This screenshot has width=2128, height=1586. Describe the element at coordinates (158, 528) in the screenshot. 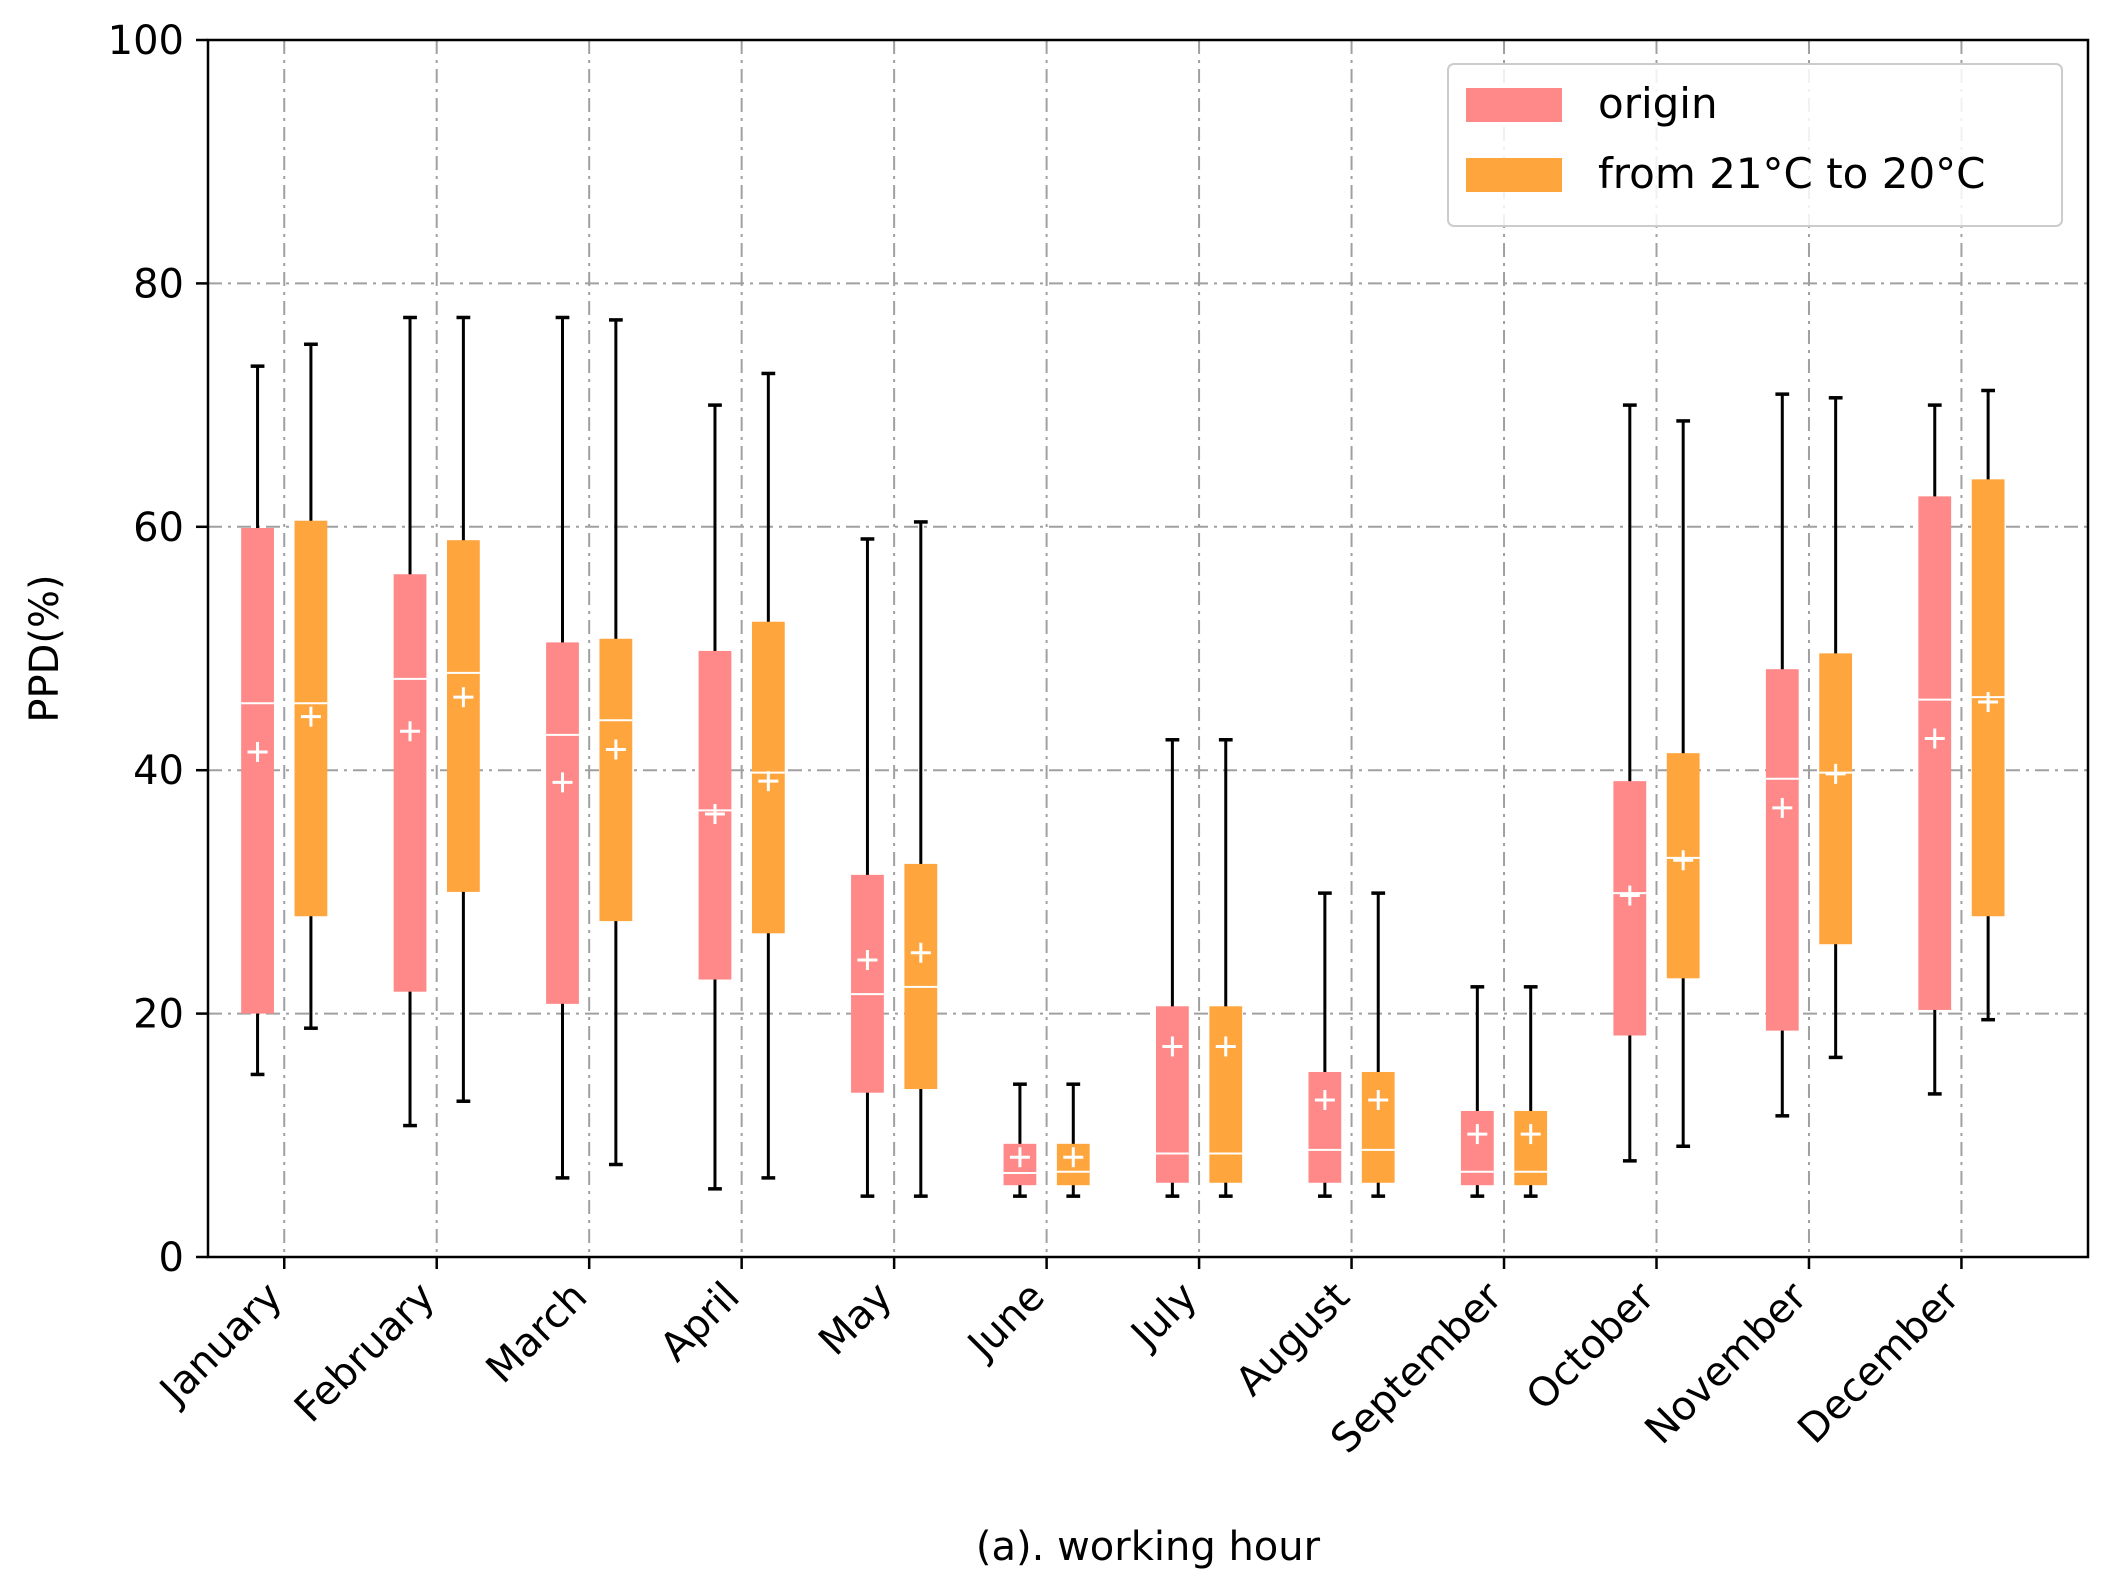

I see `y-tick-label: 60` at that location.